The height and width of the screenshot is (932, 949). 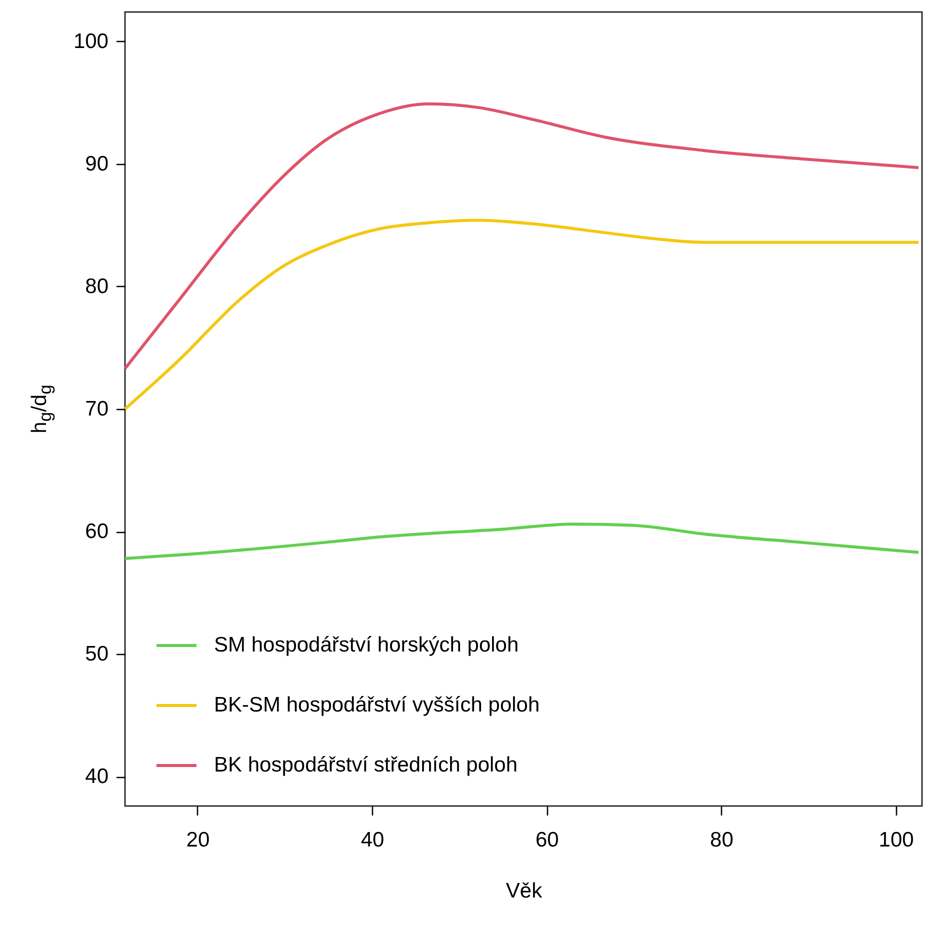 I want to click on y-tick-label: 80, so click(x=96, y=286).